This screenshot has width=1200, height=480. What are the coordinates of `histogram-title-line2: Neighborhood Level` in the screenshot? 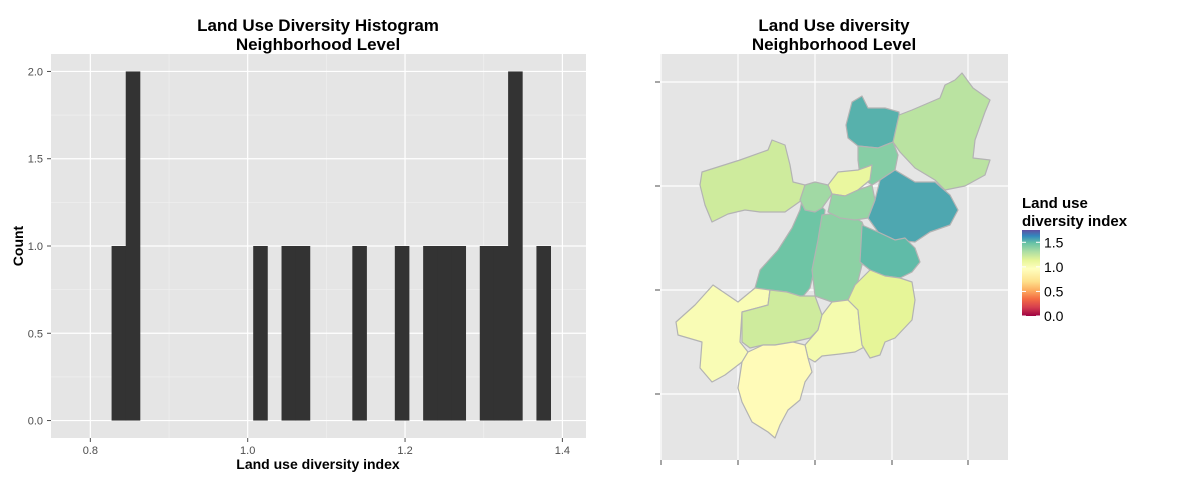 It's located at (318, 44).